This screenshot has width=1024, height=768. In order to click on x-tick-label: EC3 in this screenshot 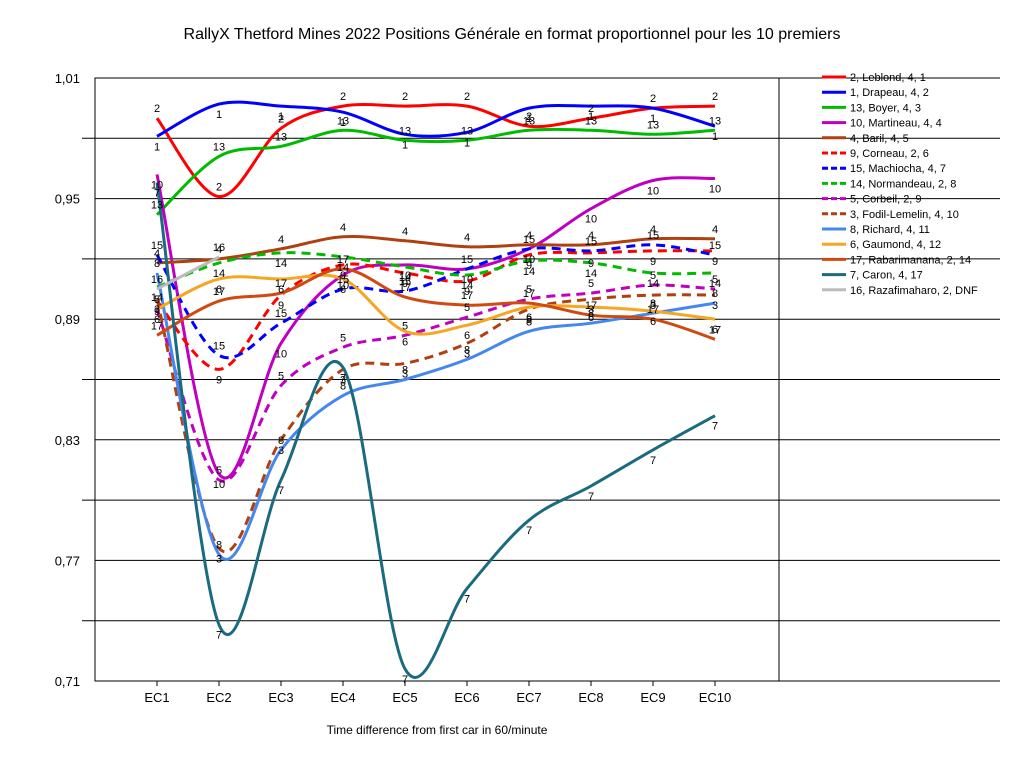, I will do `click(280, 697)`.